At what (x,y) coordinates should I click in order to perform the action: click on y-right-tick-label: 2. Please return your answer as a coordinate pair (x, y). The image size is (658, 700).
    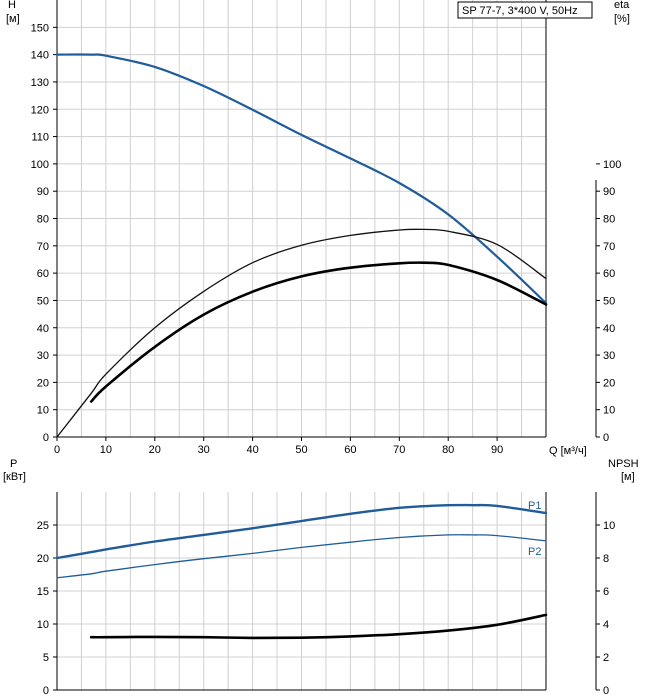
    Looking at the image, I should click on (606, 658).